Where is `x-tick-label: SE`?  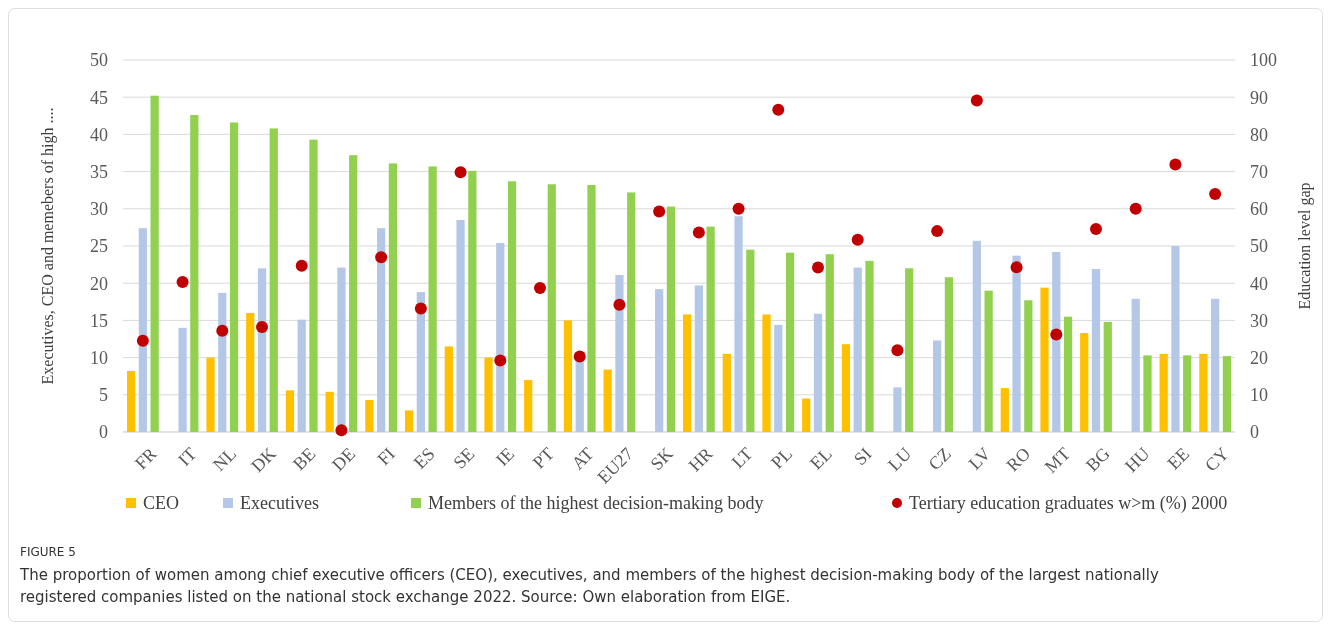
x-tick-label: SE is located at coordinates (464, 458).